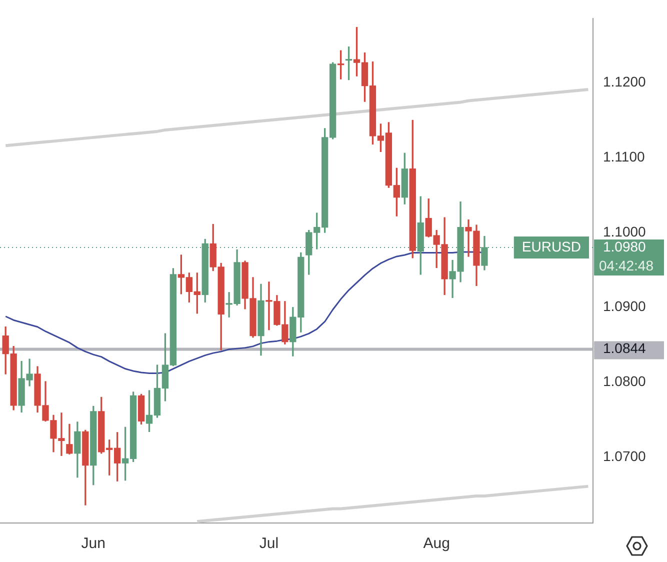  I want to click on annotation: EURUSD, so click(552, 246).